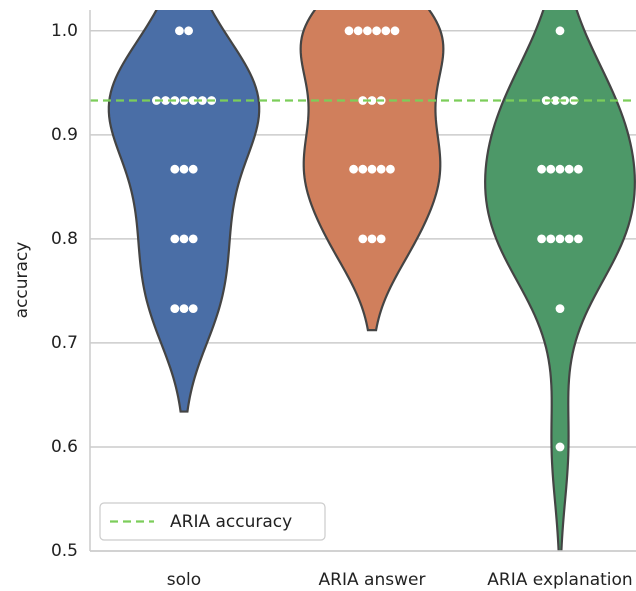  Describe the element at coordinates (64, 447) in the screenshot. I see `y-tick-label: 0.6` at that location.